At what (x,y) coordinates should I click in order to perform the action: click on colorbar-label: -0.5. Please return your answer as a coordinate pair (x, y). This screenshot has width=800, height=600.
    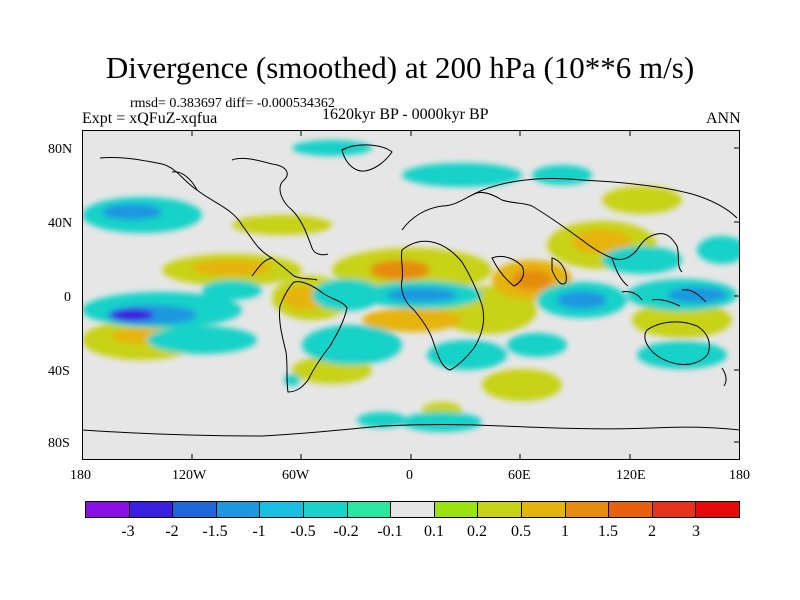
    Looking at the image, I should click on (303, 531).